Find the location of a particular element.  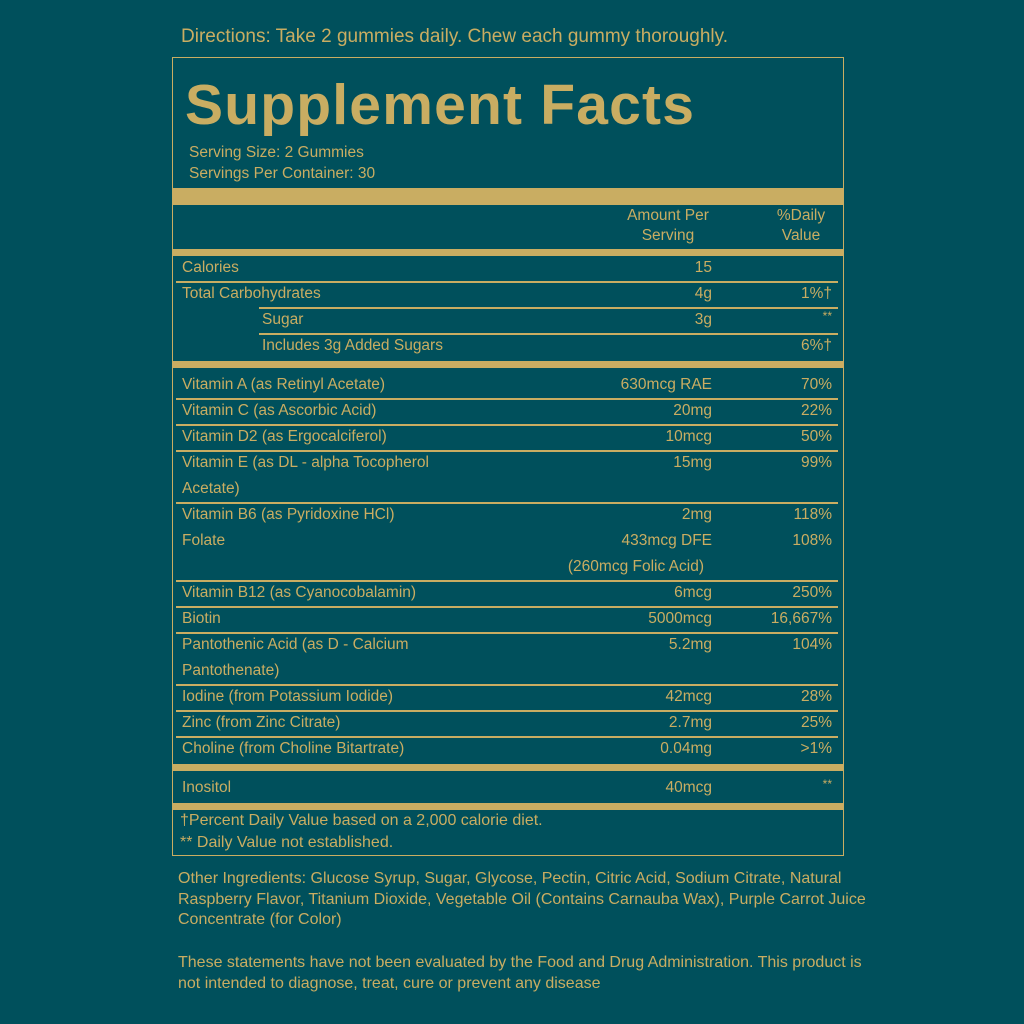

nutrient-amount: 5000mcg is located at coordinates (680, 618).